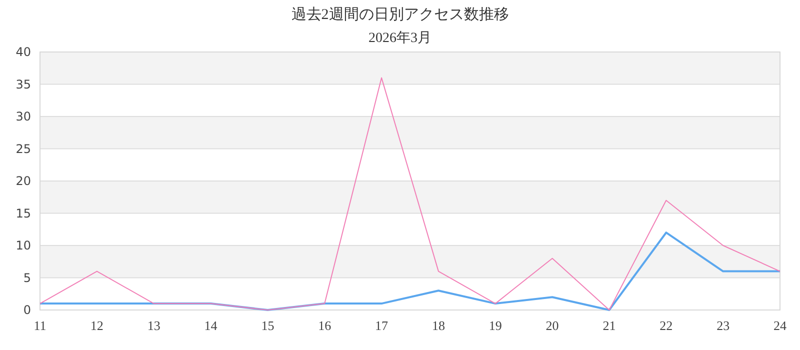 This screenshot has height=350, width=800. Describe the element at coordinates (97, 325) in the screenshot. I see `x-tick-label: 12` at that location.